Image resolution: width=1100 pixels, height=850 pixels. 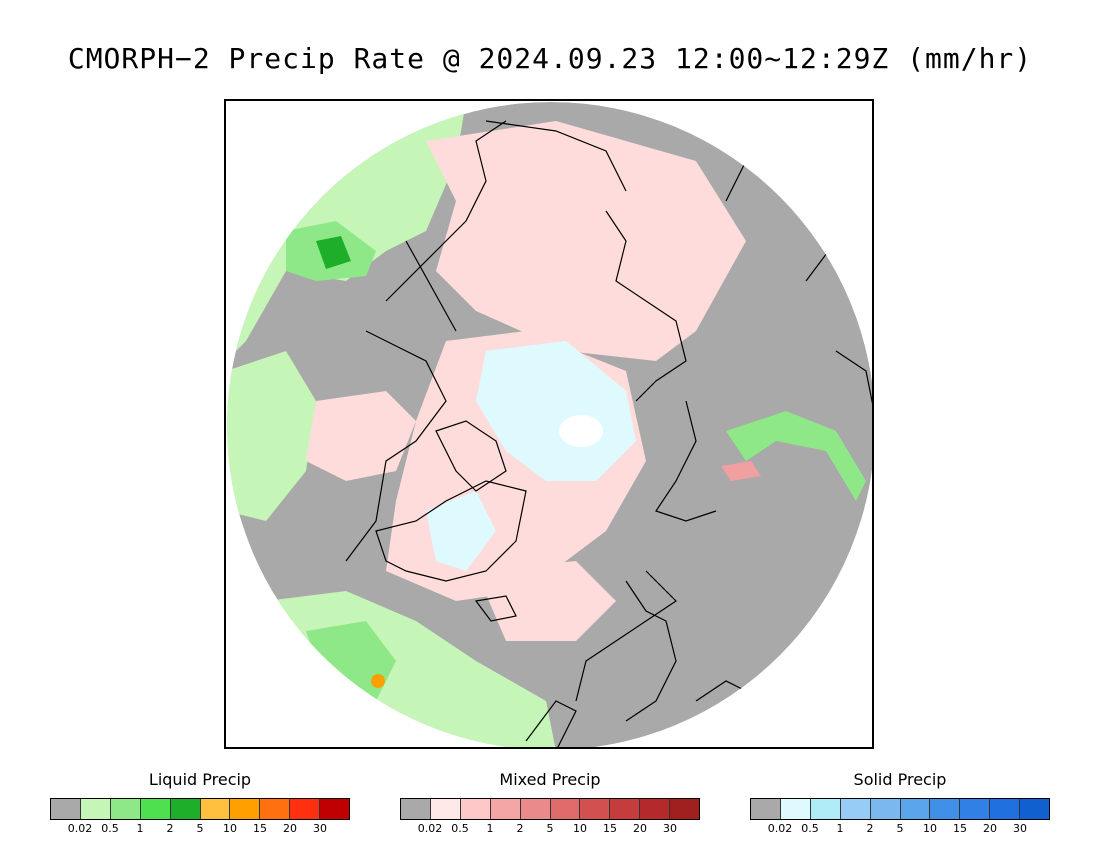 I want to click on precip-mixed-west, so click(x=361, y=436).